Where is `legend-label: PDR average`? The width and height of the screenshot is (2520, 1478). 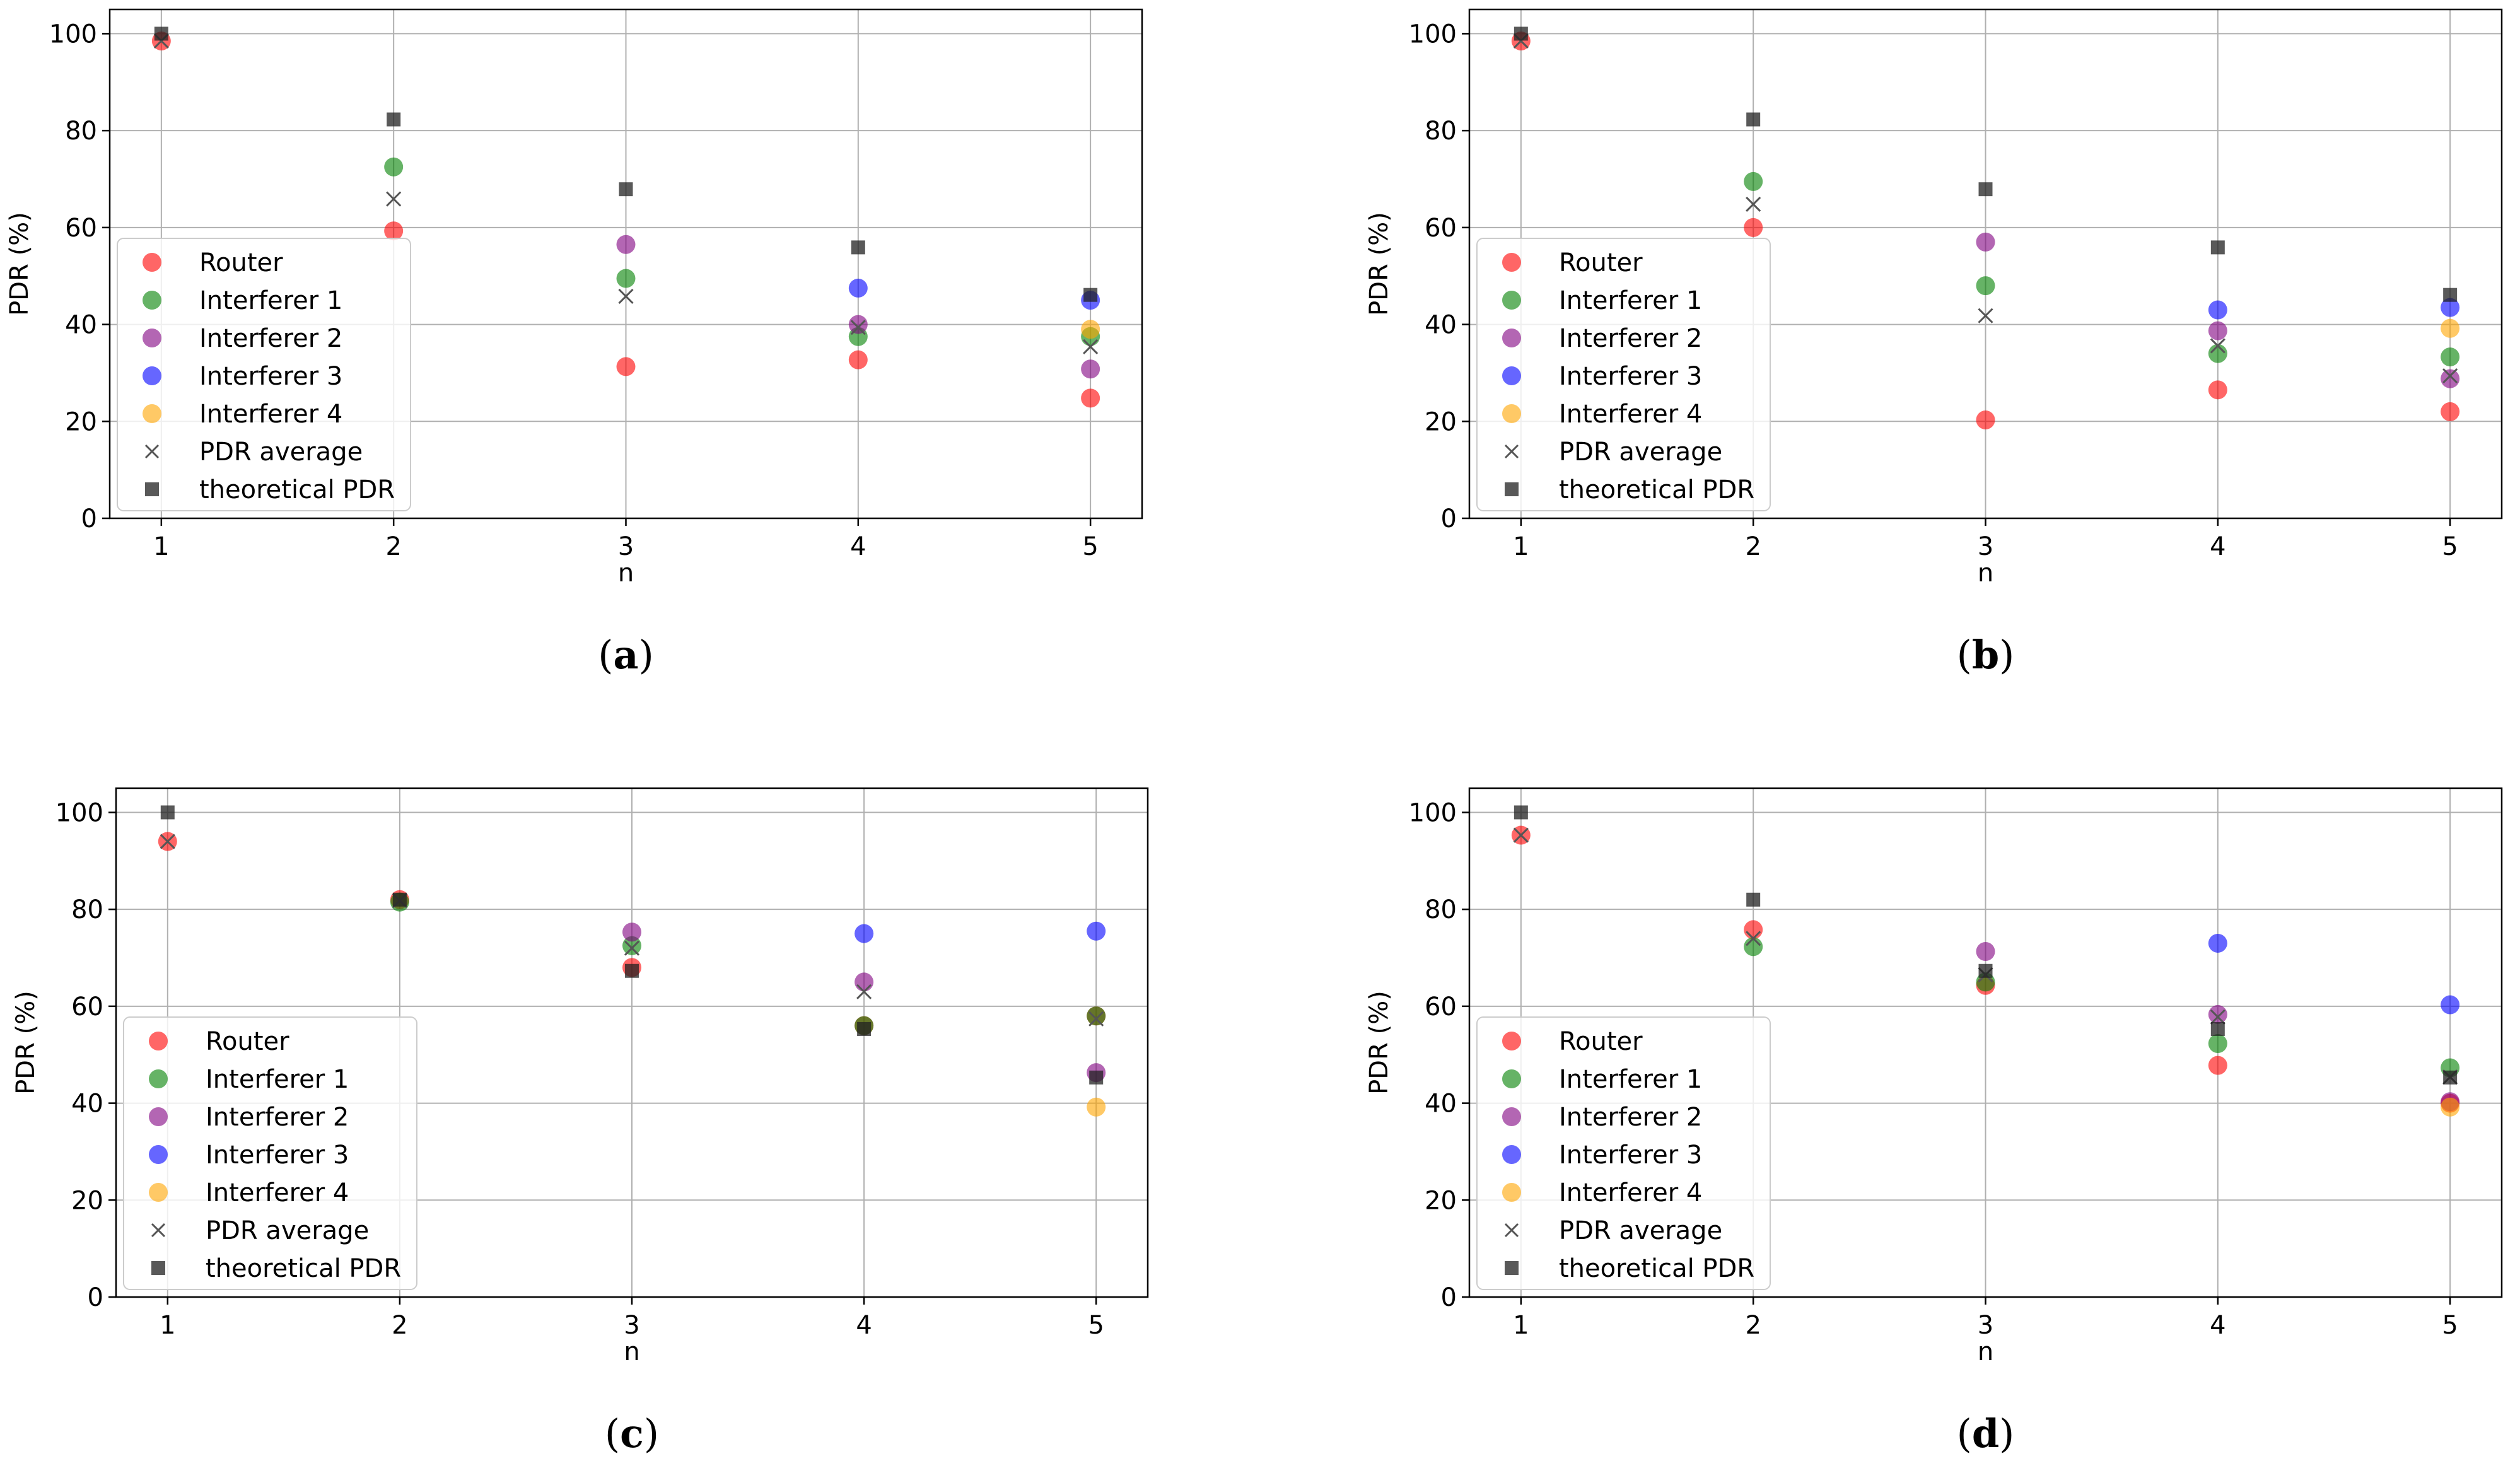 legend-label: PDR average is located at coordinates (281, 452).